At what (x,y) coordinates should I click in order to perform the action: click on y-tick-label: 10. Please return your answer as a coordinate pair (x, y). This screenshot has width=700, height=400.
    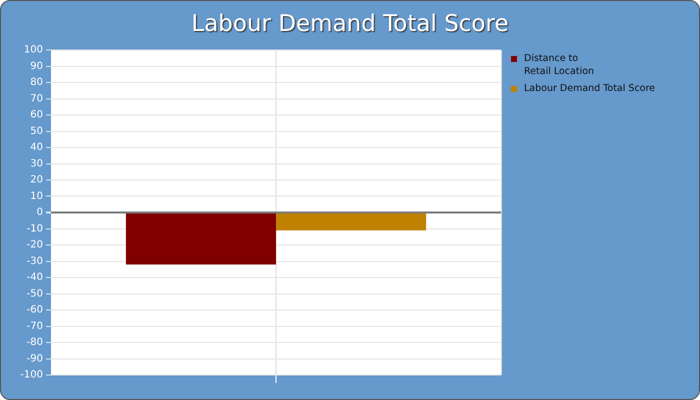
    Looking at the image, I should click on (36, 196).